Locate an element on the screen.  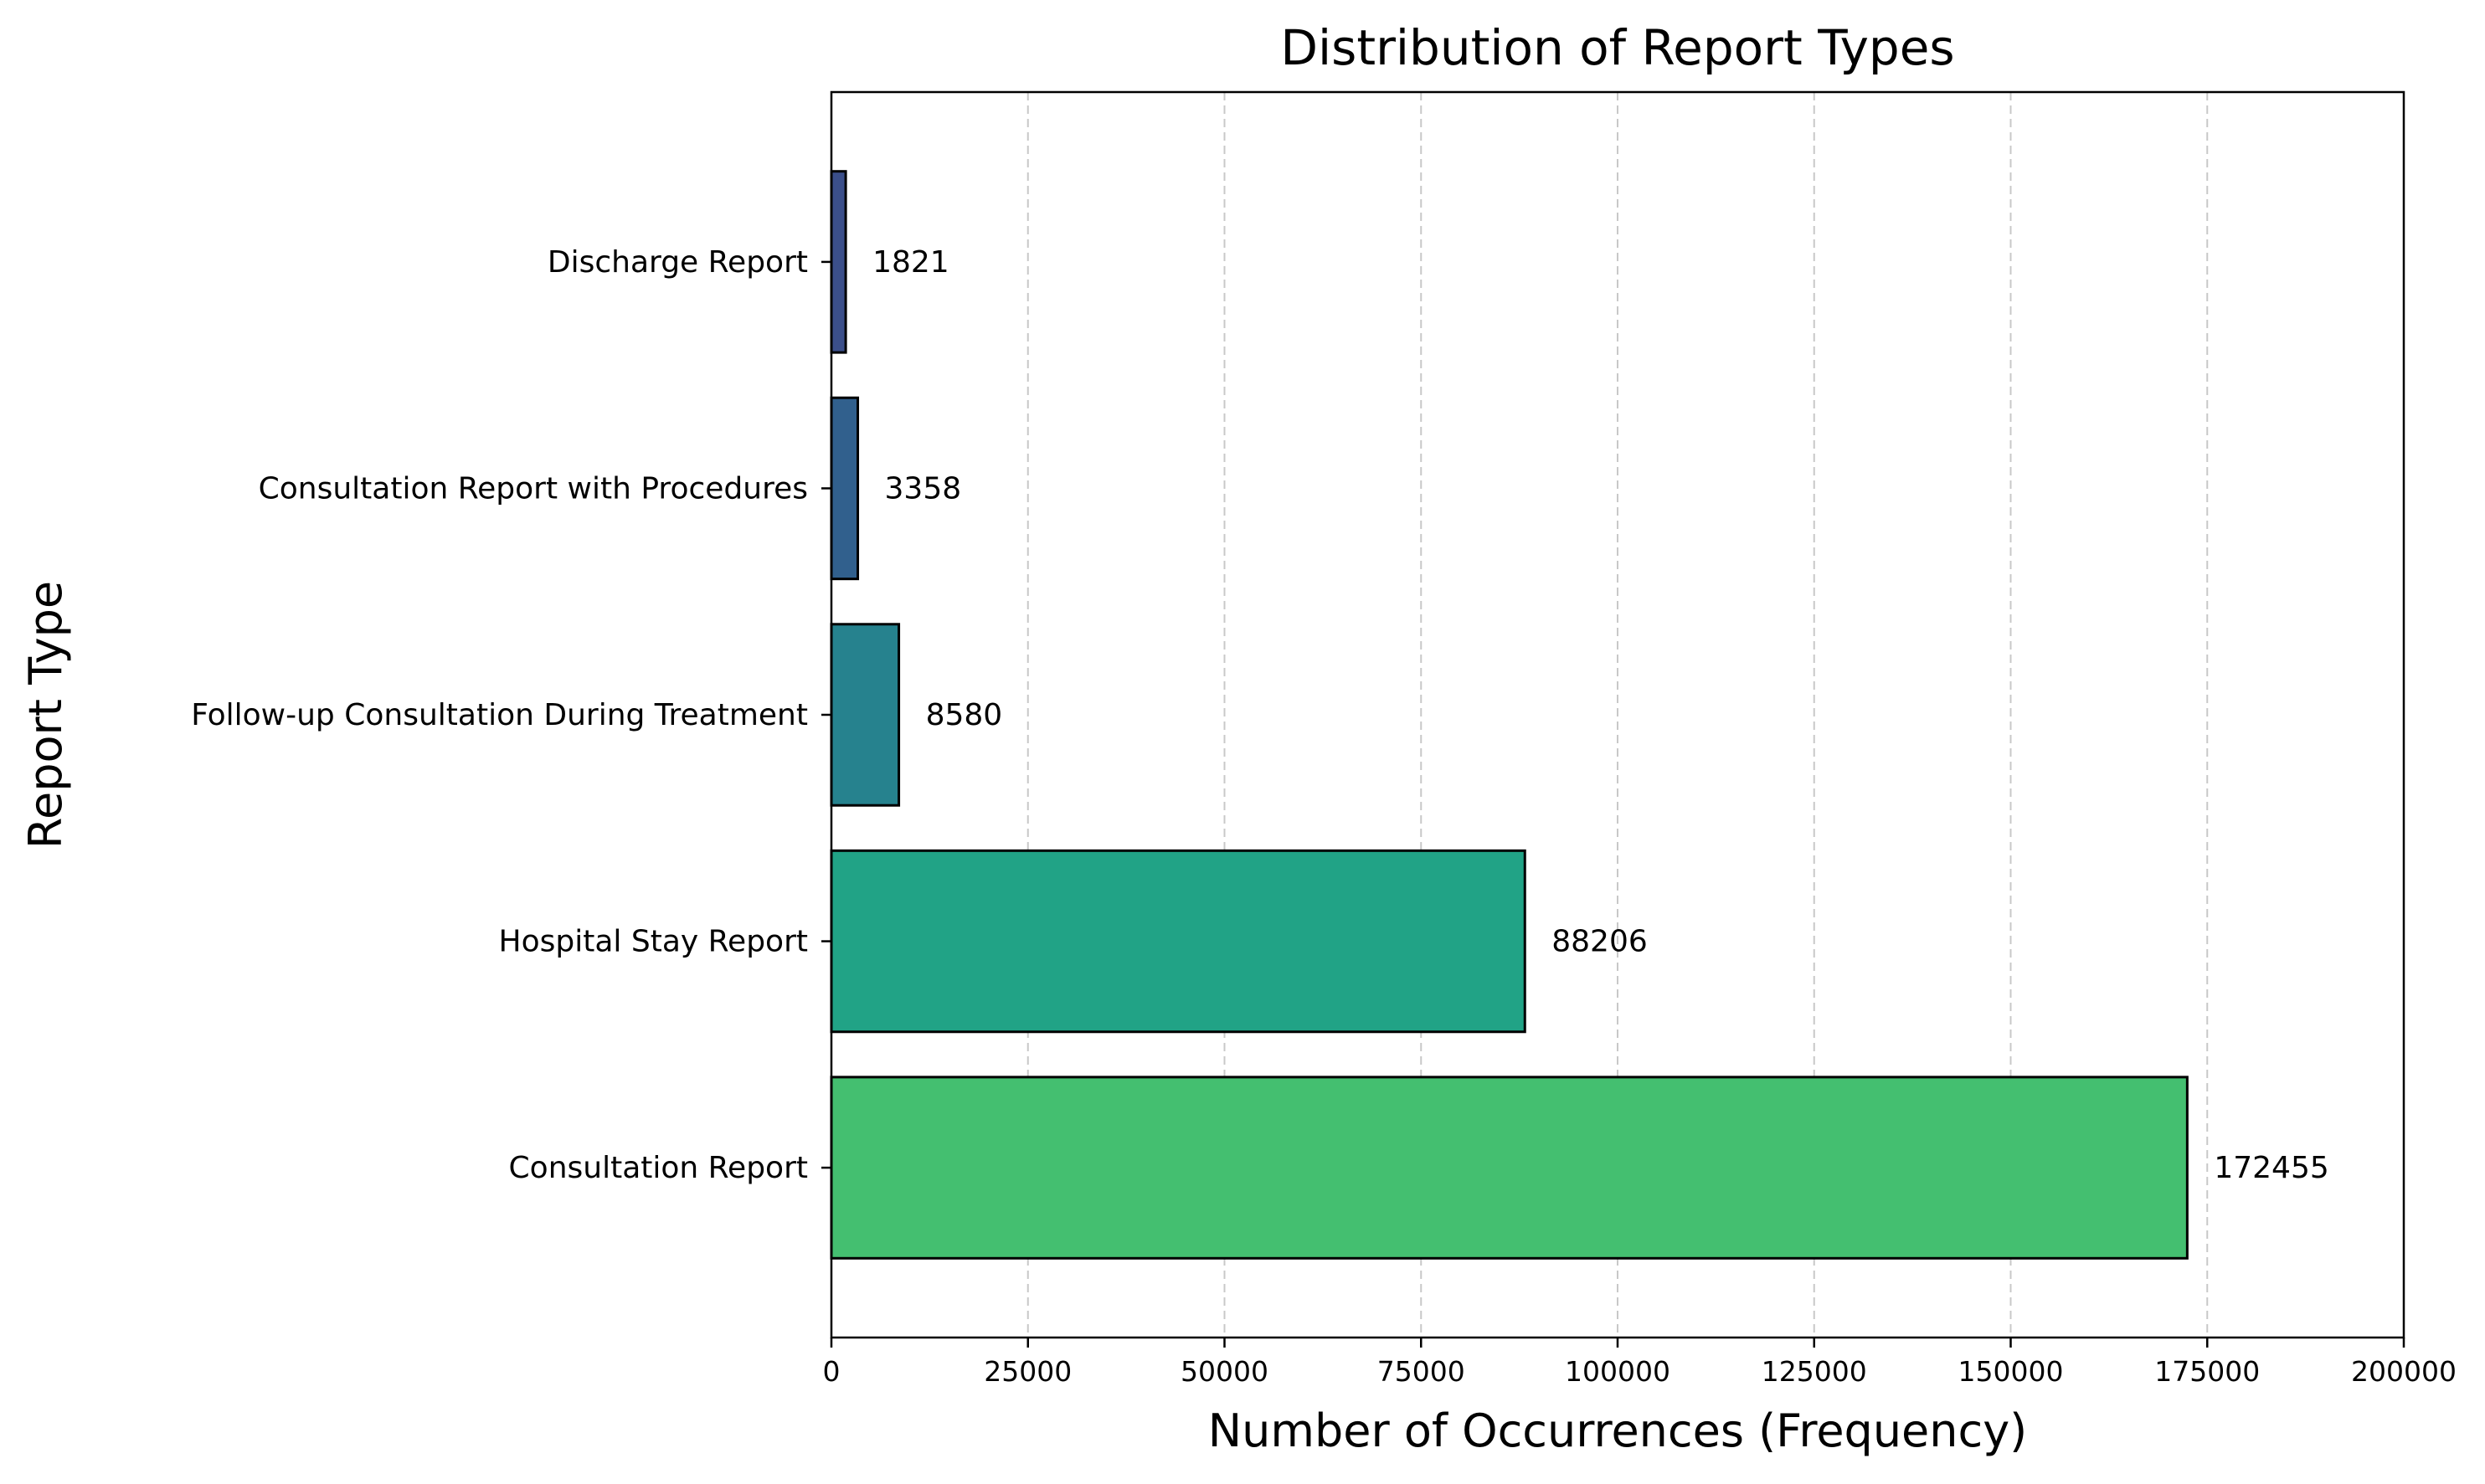
y-tick-label: Consultation Report with Procedures is located at coordinates (533, 489).